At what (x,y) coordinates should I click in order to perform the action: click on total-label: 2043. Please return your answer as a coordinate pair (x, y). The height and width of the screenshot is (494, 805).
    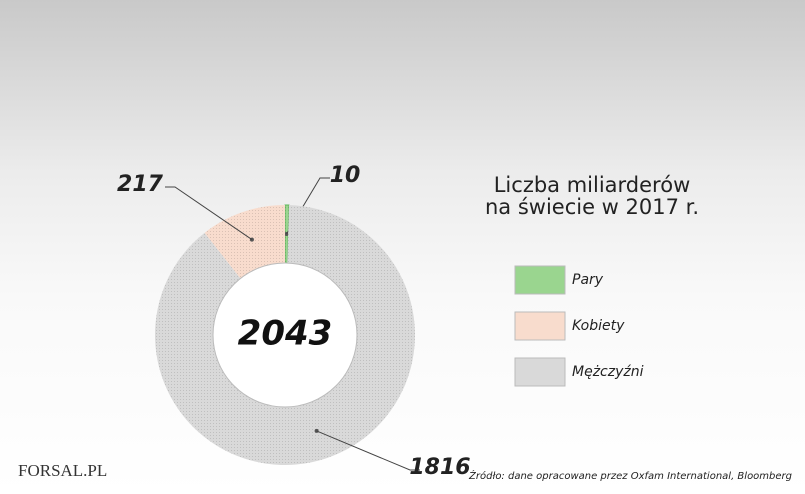
    Looking at the image, I should click on (285, 334).